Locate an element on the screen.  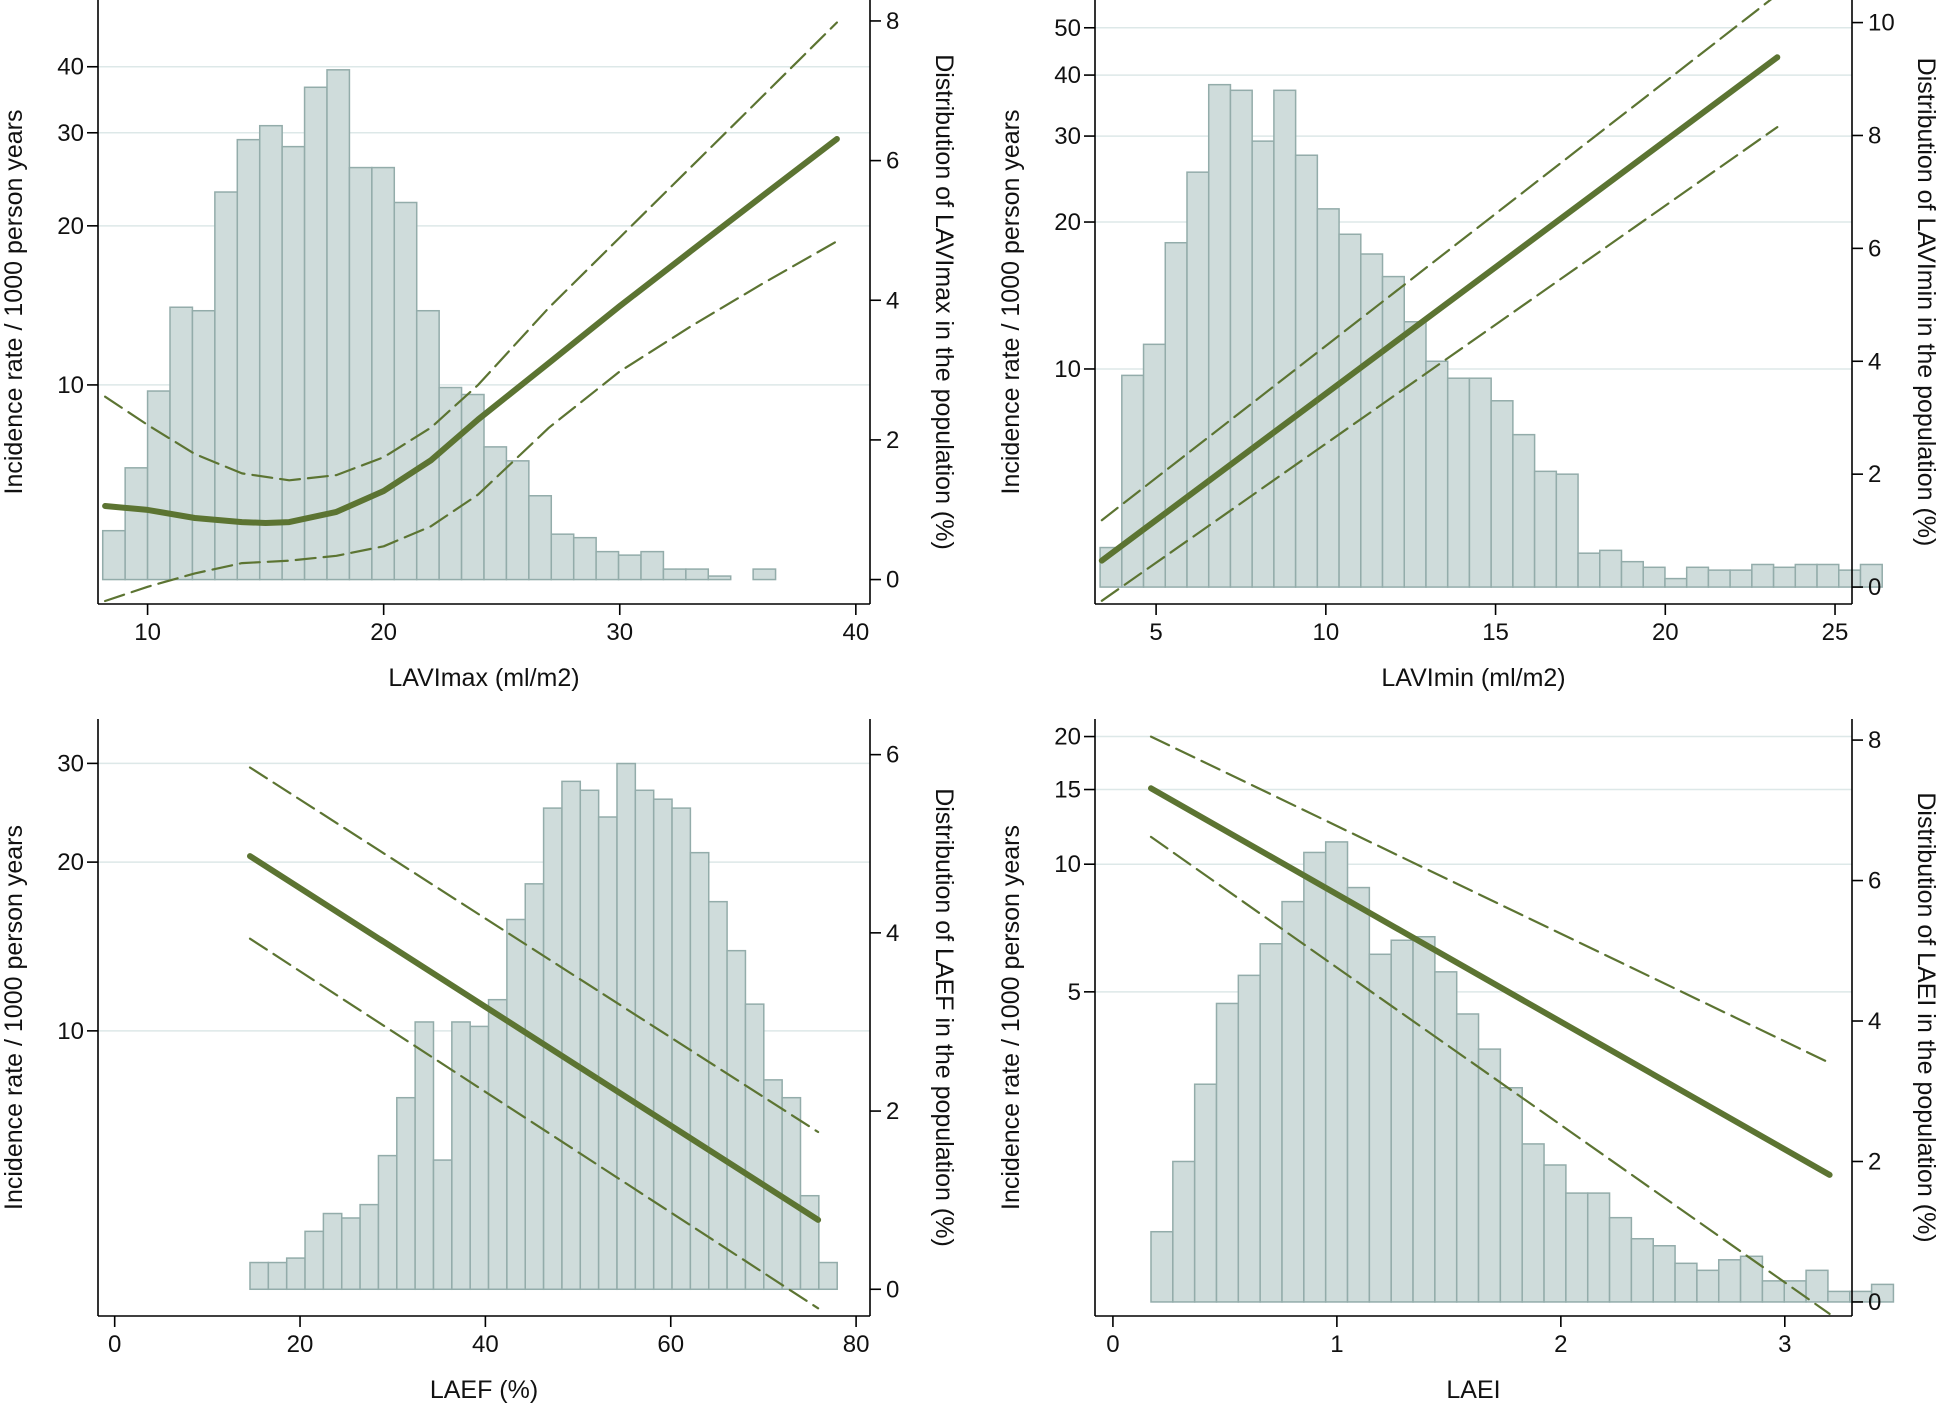
x-axis-title: LAVImax (ml/m2) is located at coordinates (483, 678).